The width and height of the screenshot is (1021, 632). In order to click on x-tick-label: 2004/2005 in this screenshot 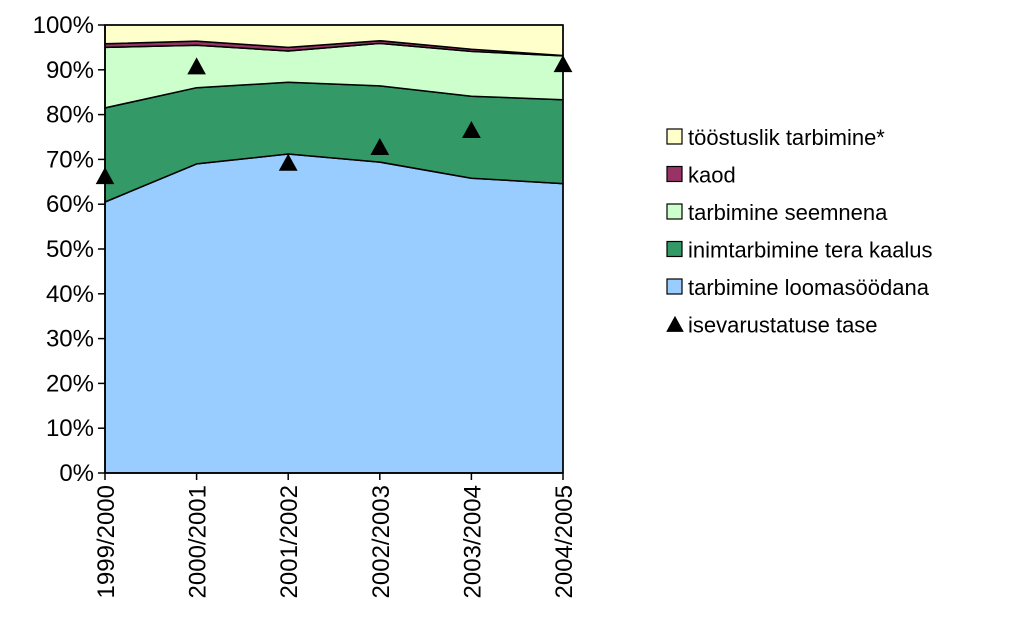, I will do `click(564, 541)`.